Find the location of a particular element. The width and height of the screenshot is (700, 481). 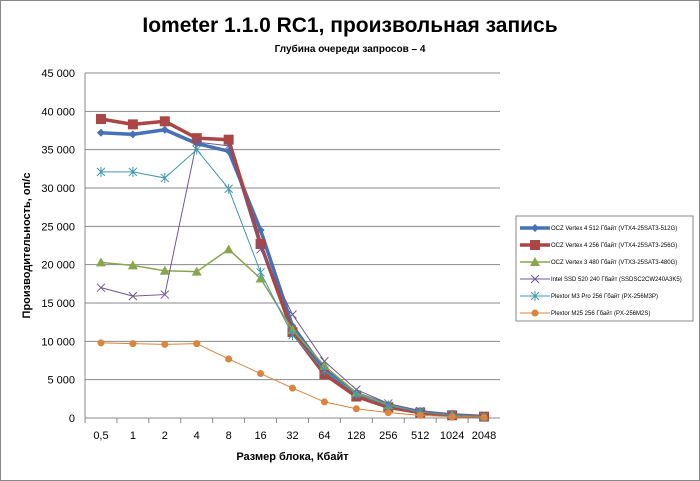

y-axis-label: Производительность, оп/с is located at coordinates (27, 246).